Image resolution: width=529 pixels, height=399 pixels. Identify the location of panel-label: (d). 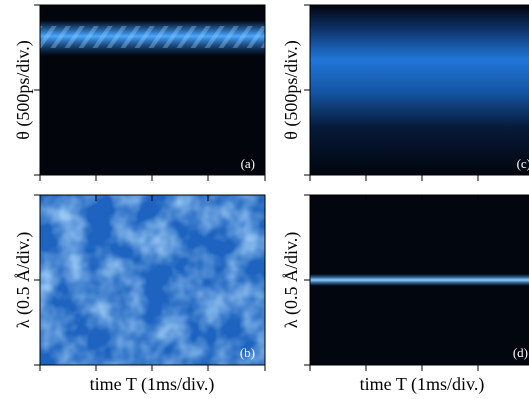
(520, 352).